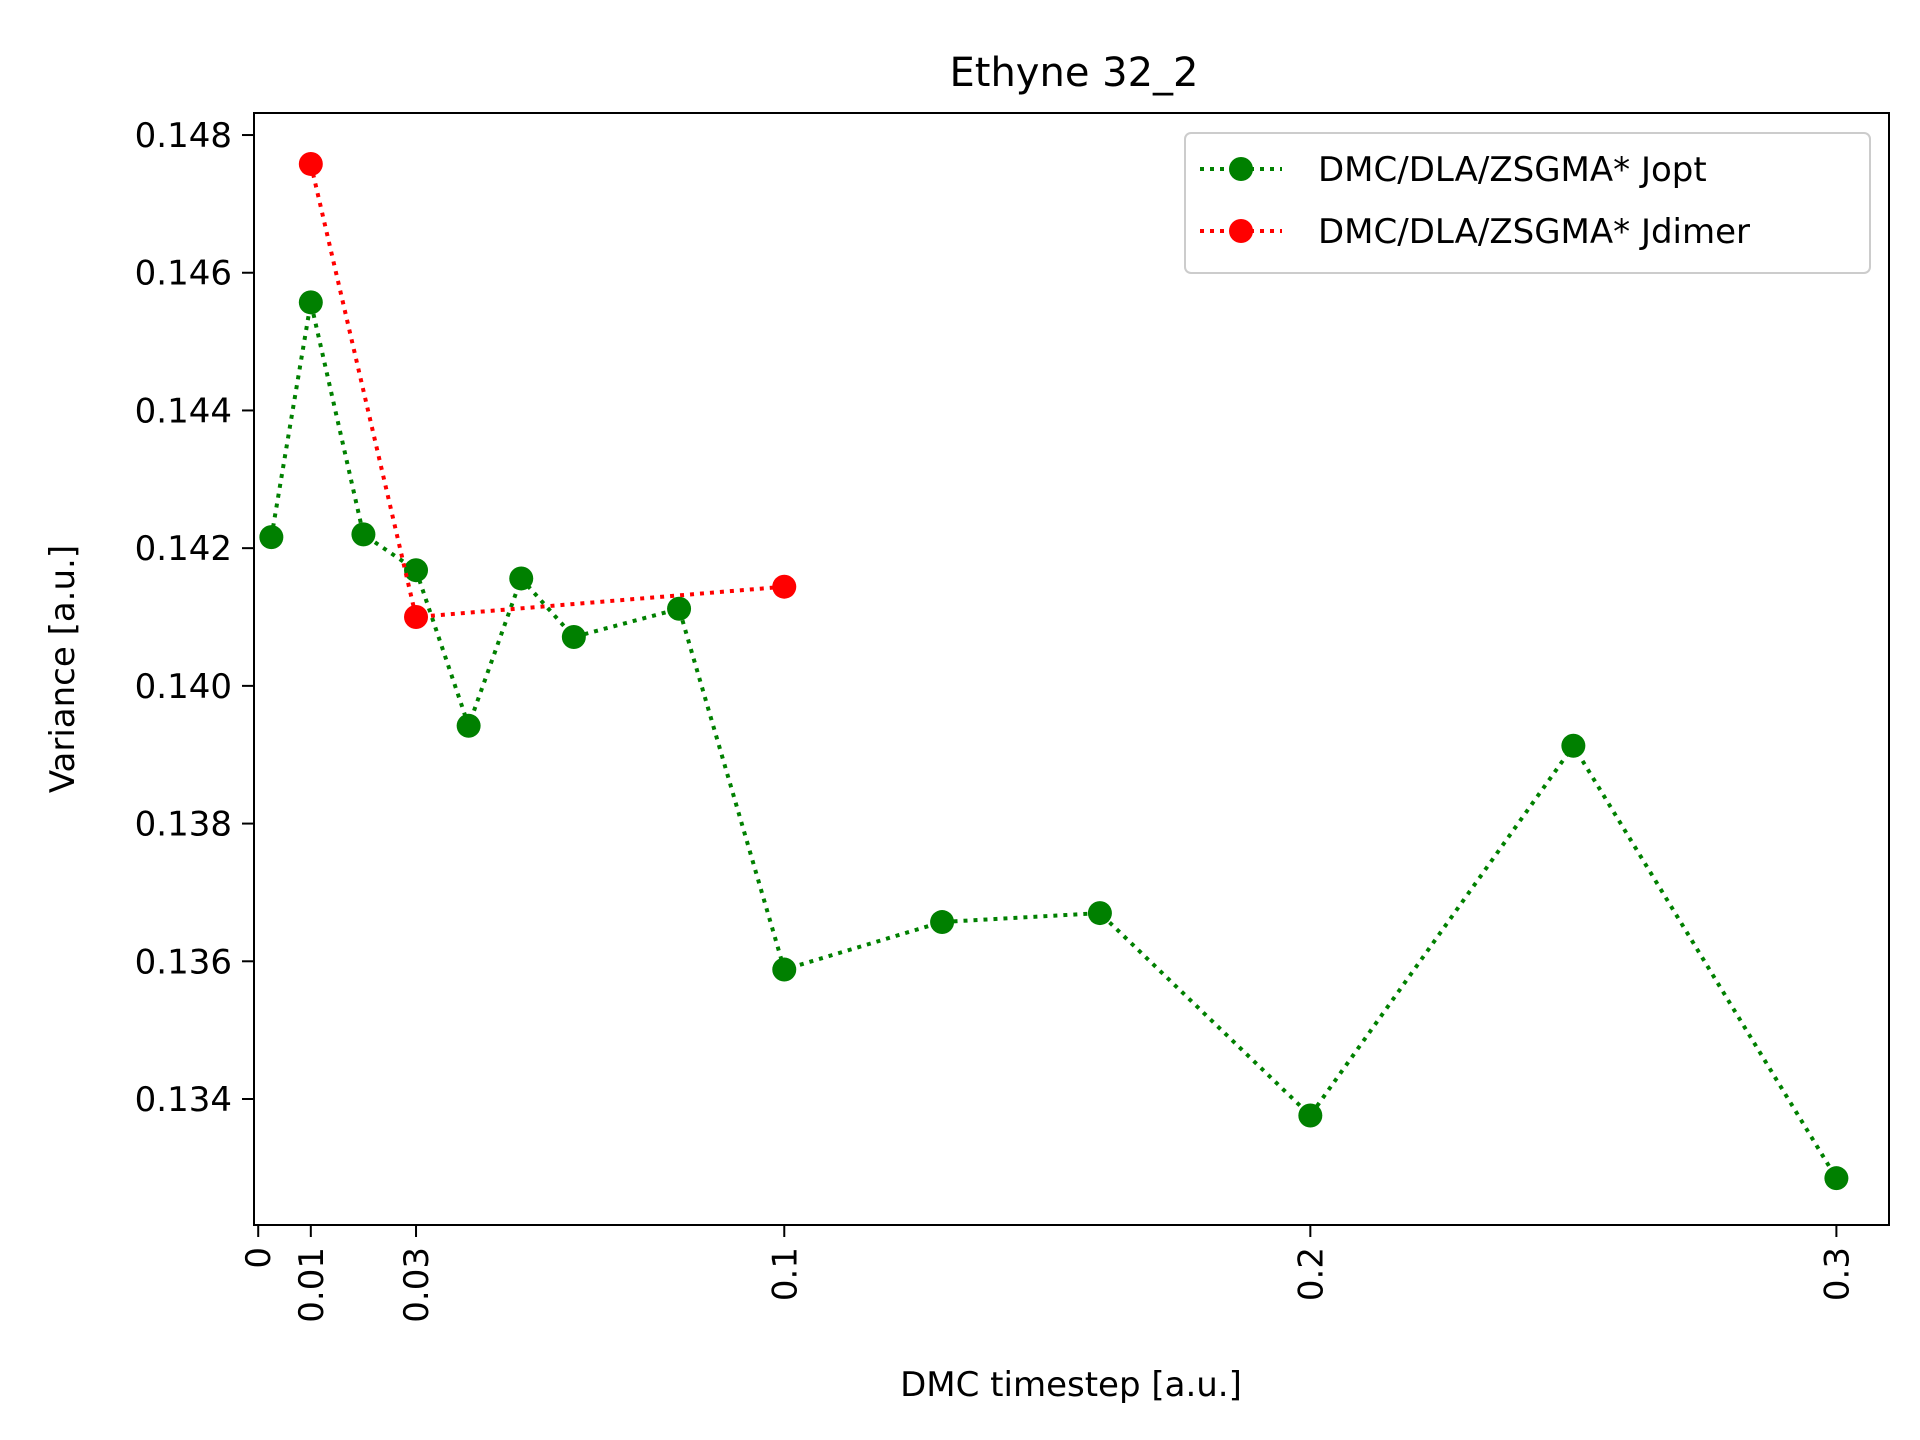  I want to click on legend-box, so click(1527, 203).